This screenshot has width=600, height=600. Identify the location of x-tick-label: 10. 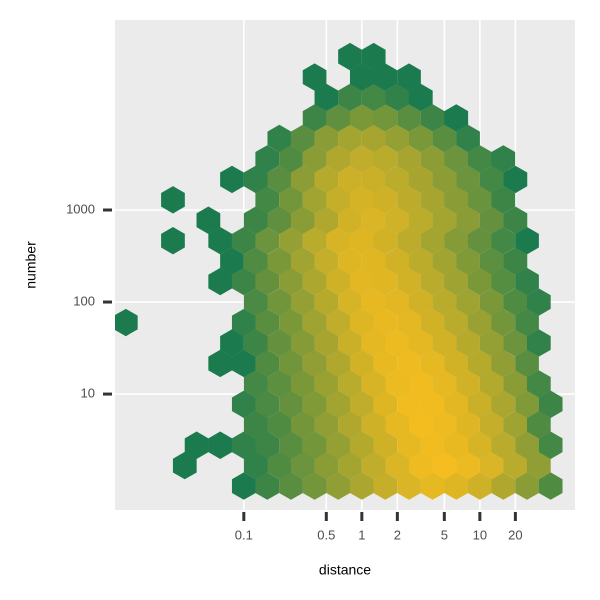
(480, 534).